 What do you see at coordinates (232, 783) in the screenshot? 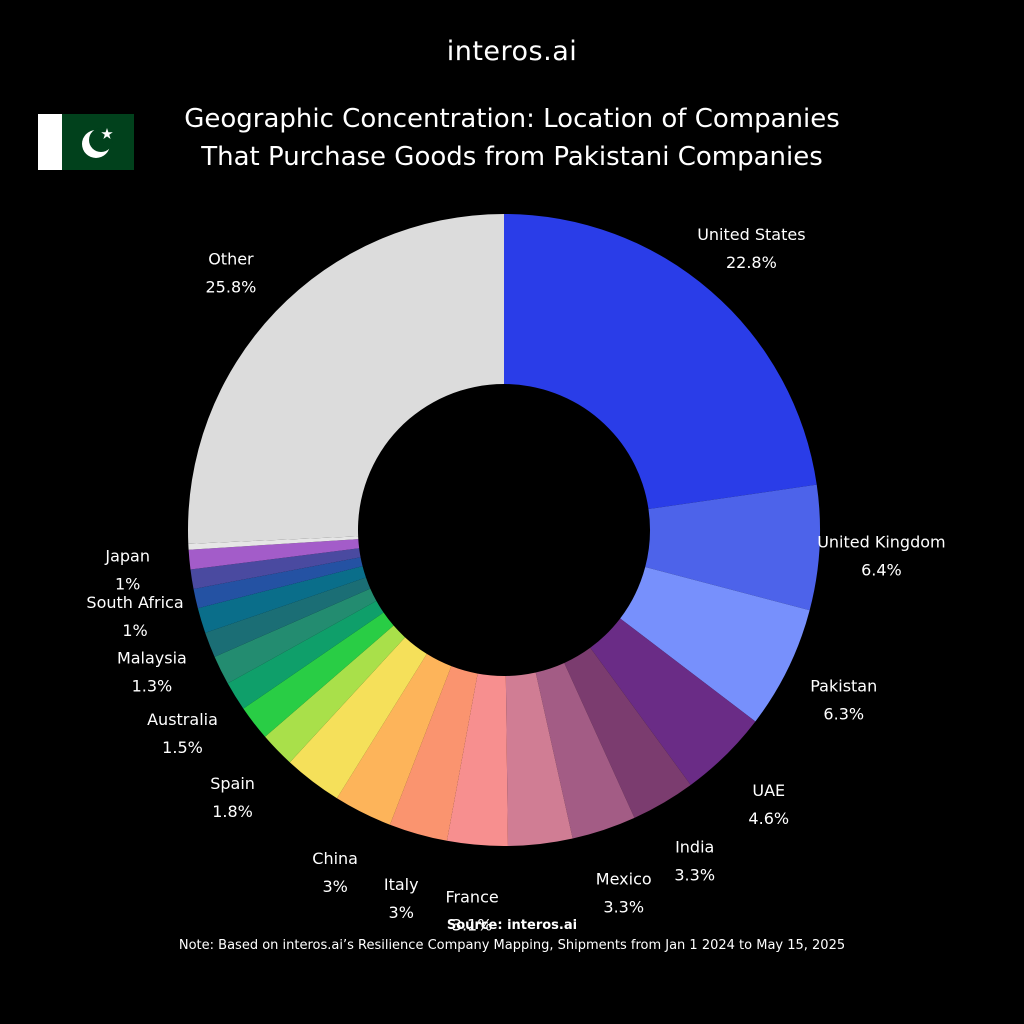
I see `slice-label: Spain` at bounding box center [232, 783].